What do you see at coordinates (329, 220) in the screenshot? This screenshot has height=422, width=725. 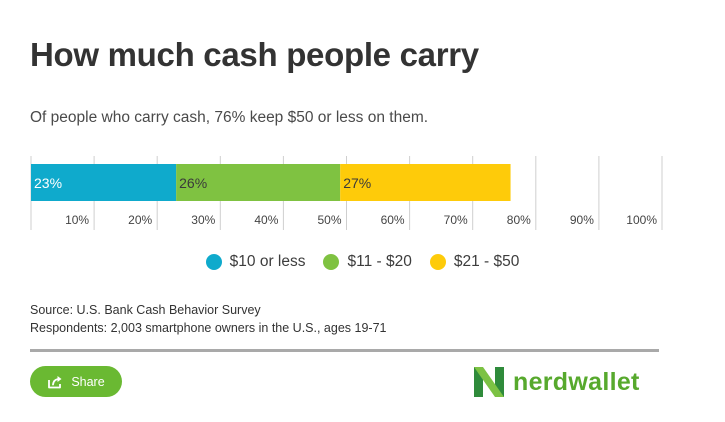 I see `x-tick-label: 50%` at bounding box center [329, 220].